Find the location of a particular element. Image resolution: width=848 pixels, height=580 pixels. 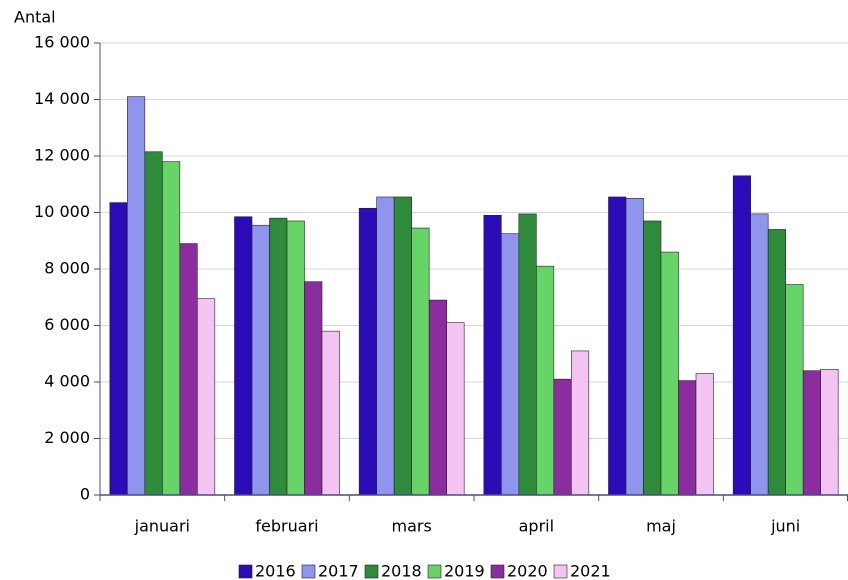

legend-label: 2017 is located at coordinates (338, 571).